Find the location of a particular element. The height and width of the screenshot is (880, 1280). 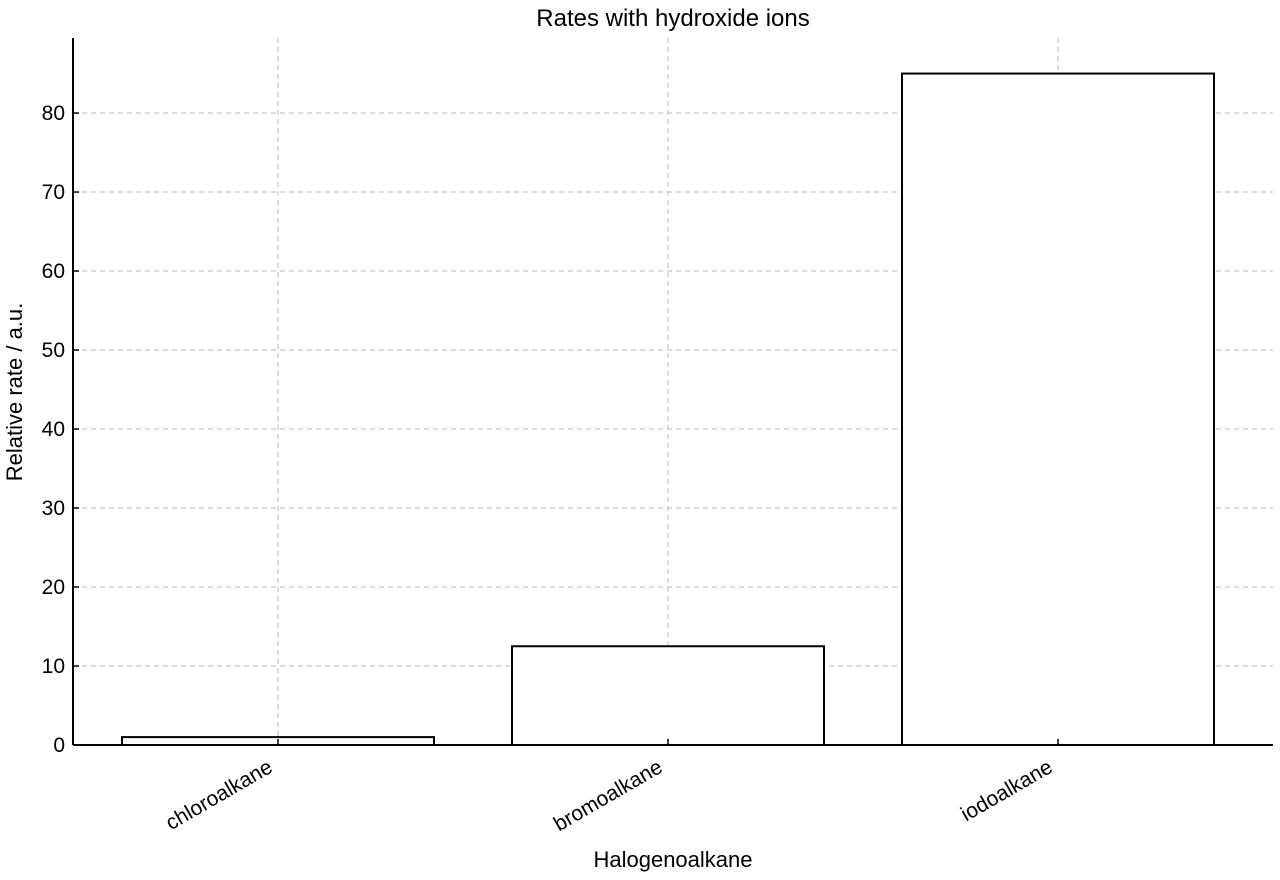

y-tick-label: 50 is located at coordinates (53, 350).